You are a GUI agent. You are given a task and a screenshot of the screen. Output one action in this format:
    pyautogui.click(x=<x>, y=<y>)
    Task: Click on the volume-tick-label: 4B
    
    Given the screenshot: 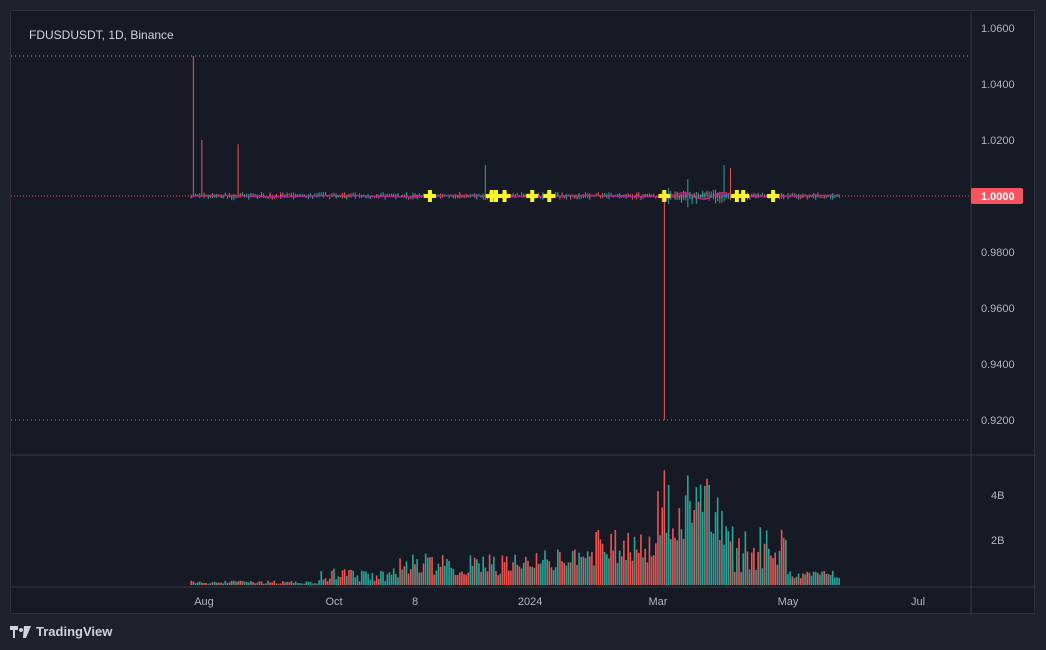 What is the action you would take?
    pyautogui.click(x=997, y=496)
    